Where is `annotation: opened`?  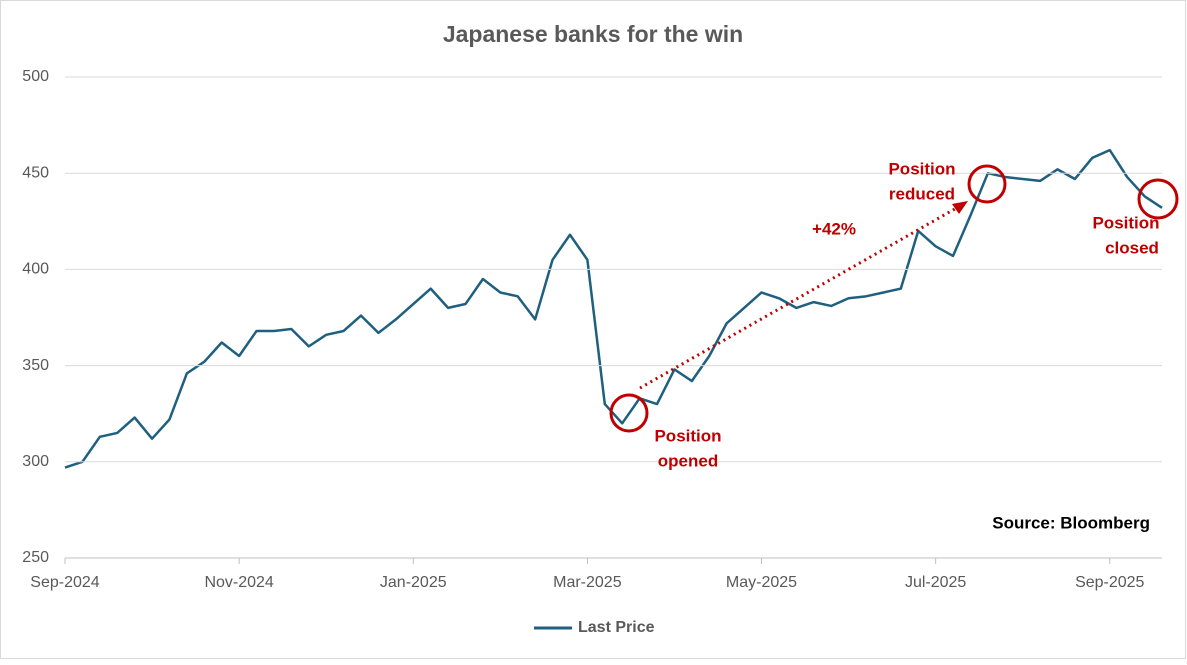
annotation: opened is located at coordinates (688, 460).